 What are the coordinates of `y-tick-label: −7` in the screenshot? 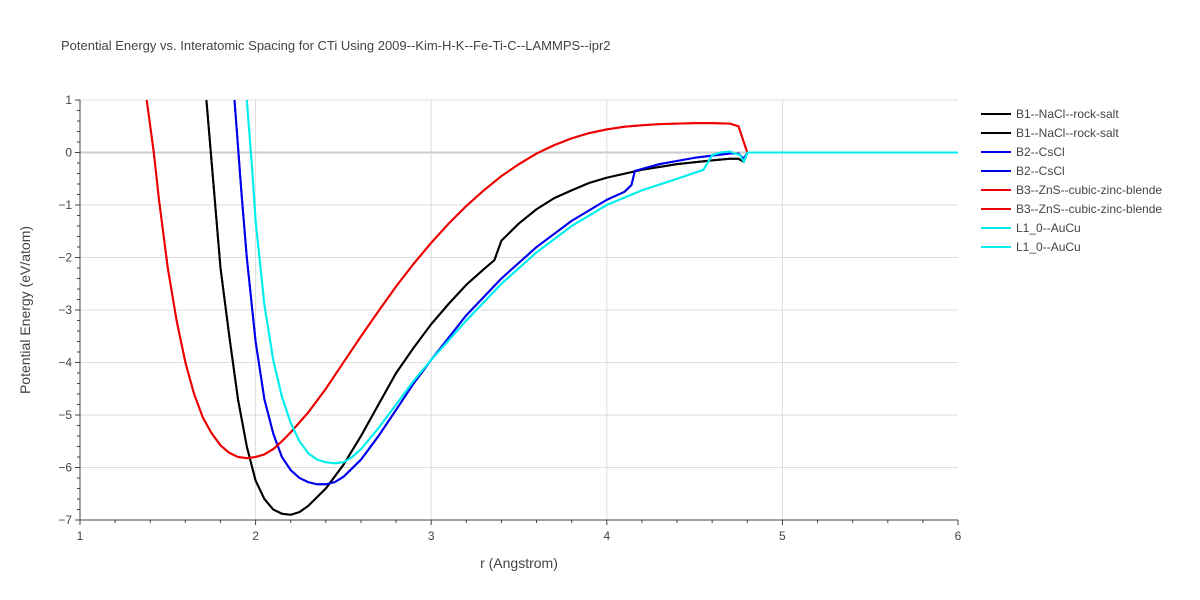 It's located at (65, 520).